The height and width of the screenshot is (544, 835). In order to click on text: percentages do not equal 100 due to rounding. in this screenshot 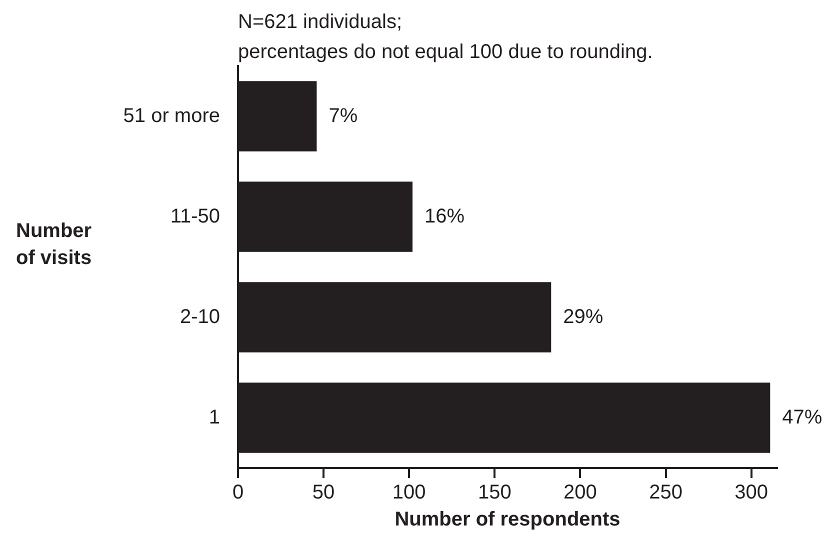, I will do `click(445, 52)`.